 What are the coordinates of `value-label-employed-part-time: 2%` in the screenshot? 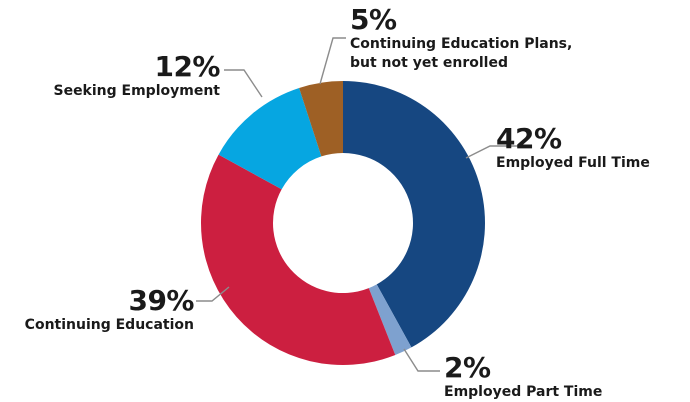 It's located at (467, 367).